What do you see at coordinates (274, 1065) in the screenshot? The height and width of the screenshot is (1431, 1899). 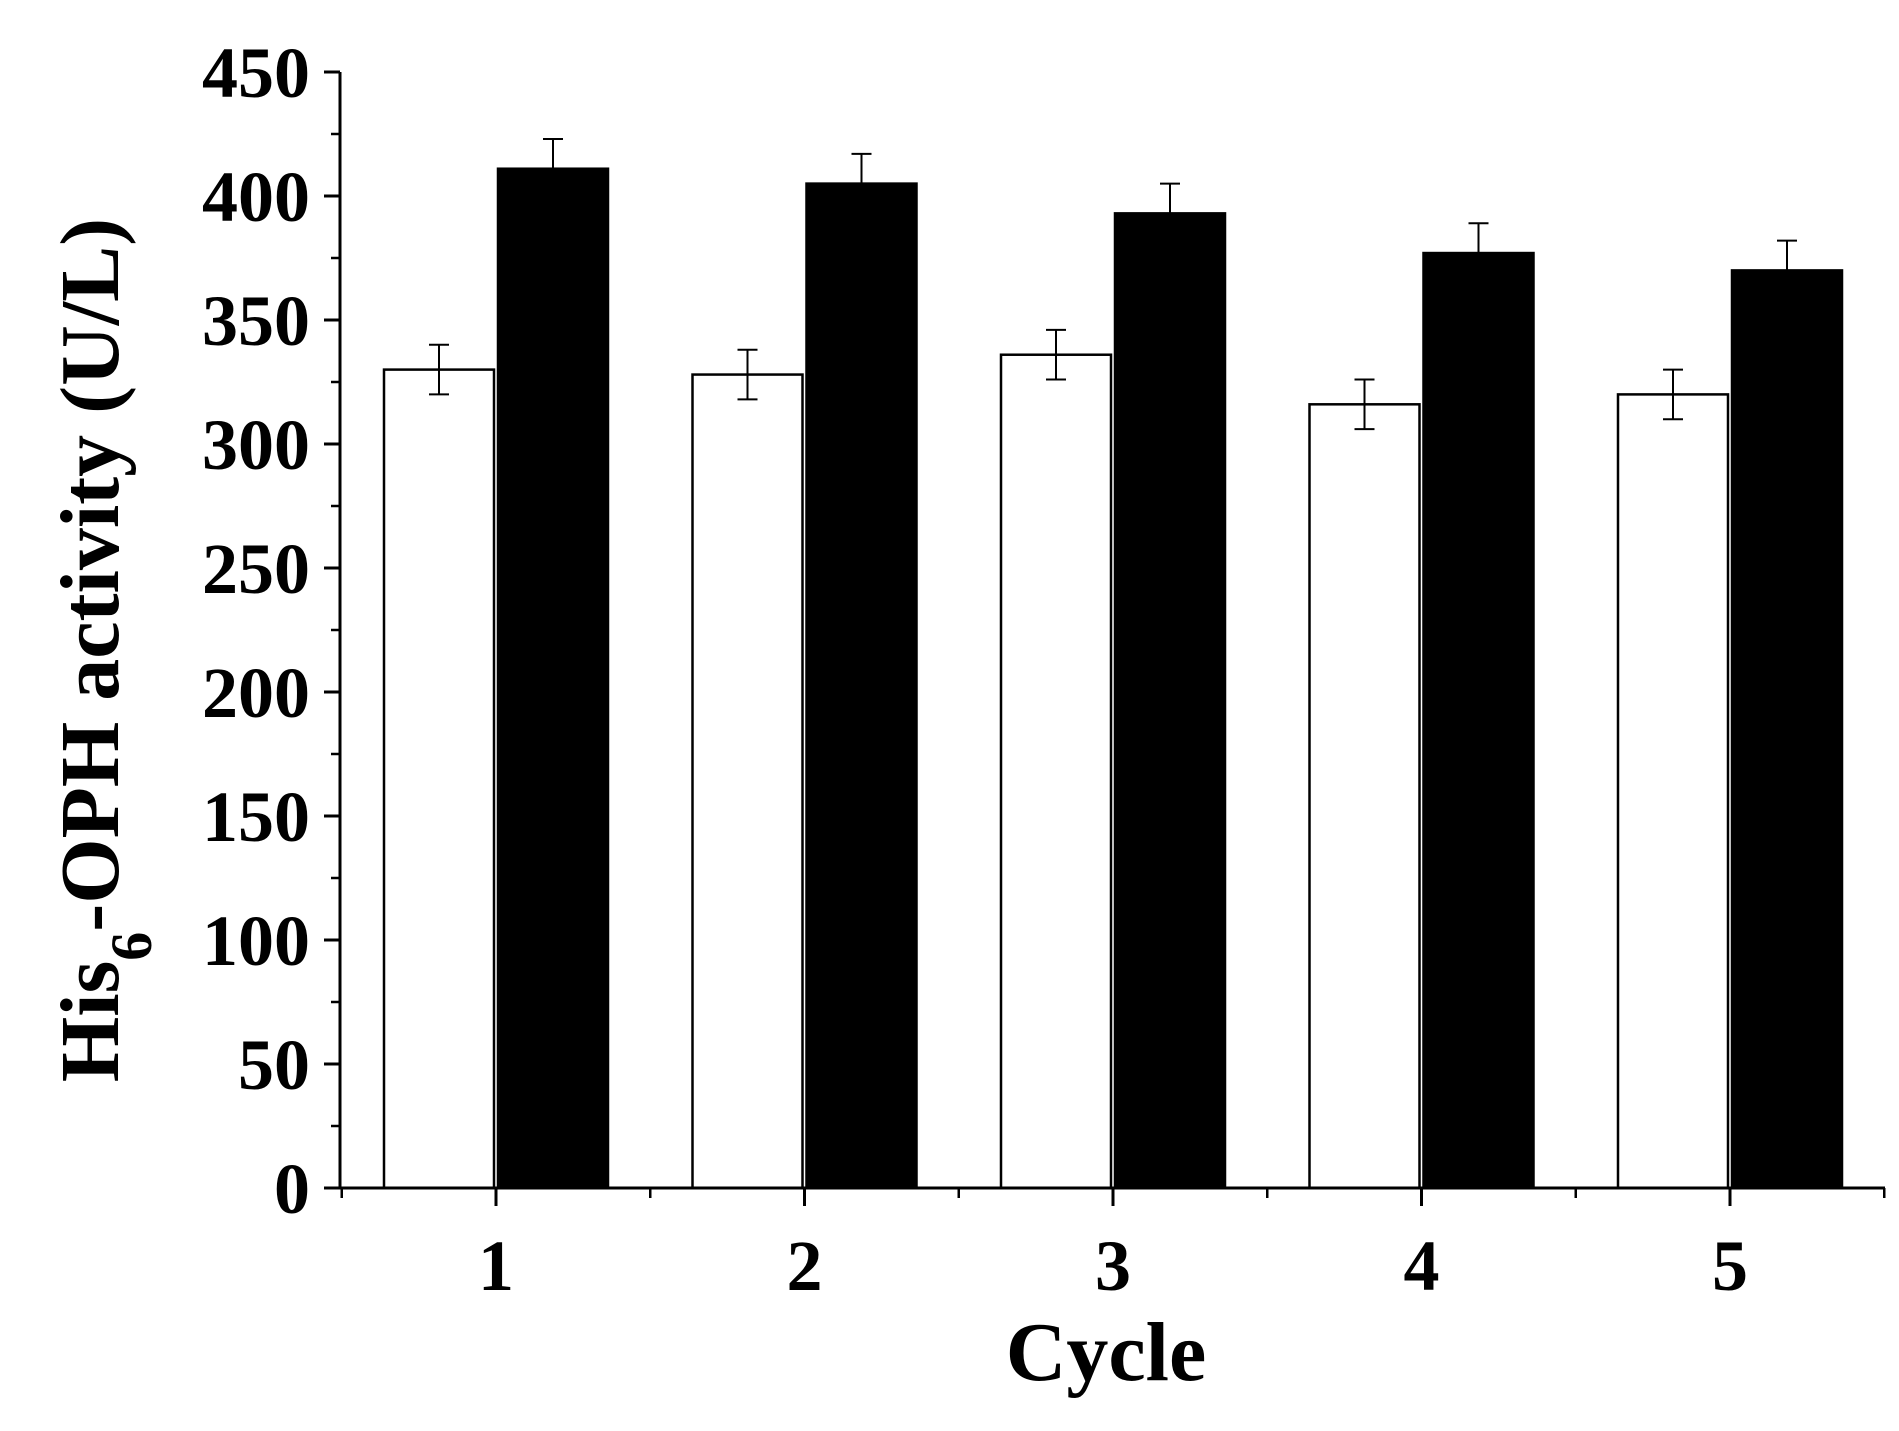 I see `y-tick-label-50: 50` at bounding box center [274, 1065].